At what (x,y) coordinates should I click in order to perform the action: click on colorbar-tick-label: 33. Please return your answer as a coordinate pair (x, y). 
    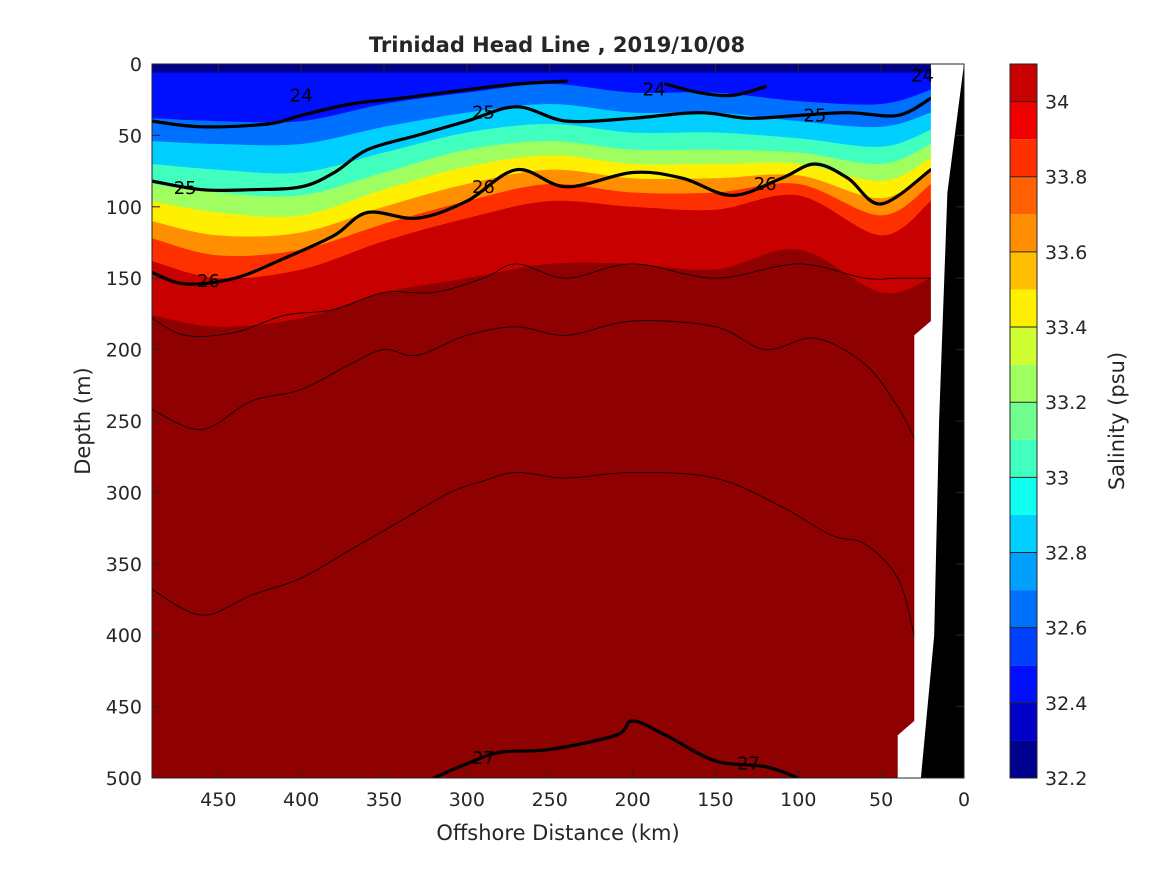
    Looking at the image, I should click on (1057, 478).